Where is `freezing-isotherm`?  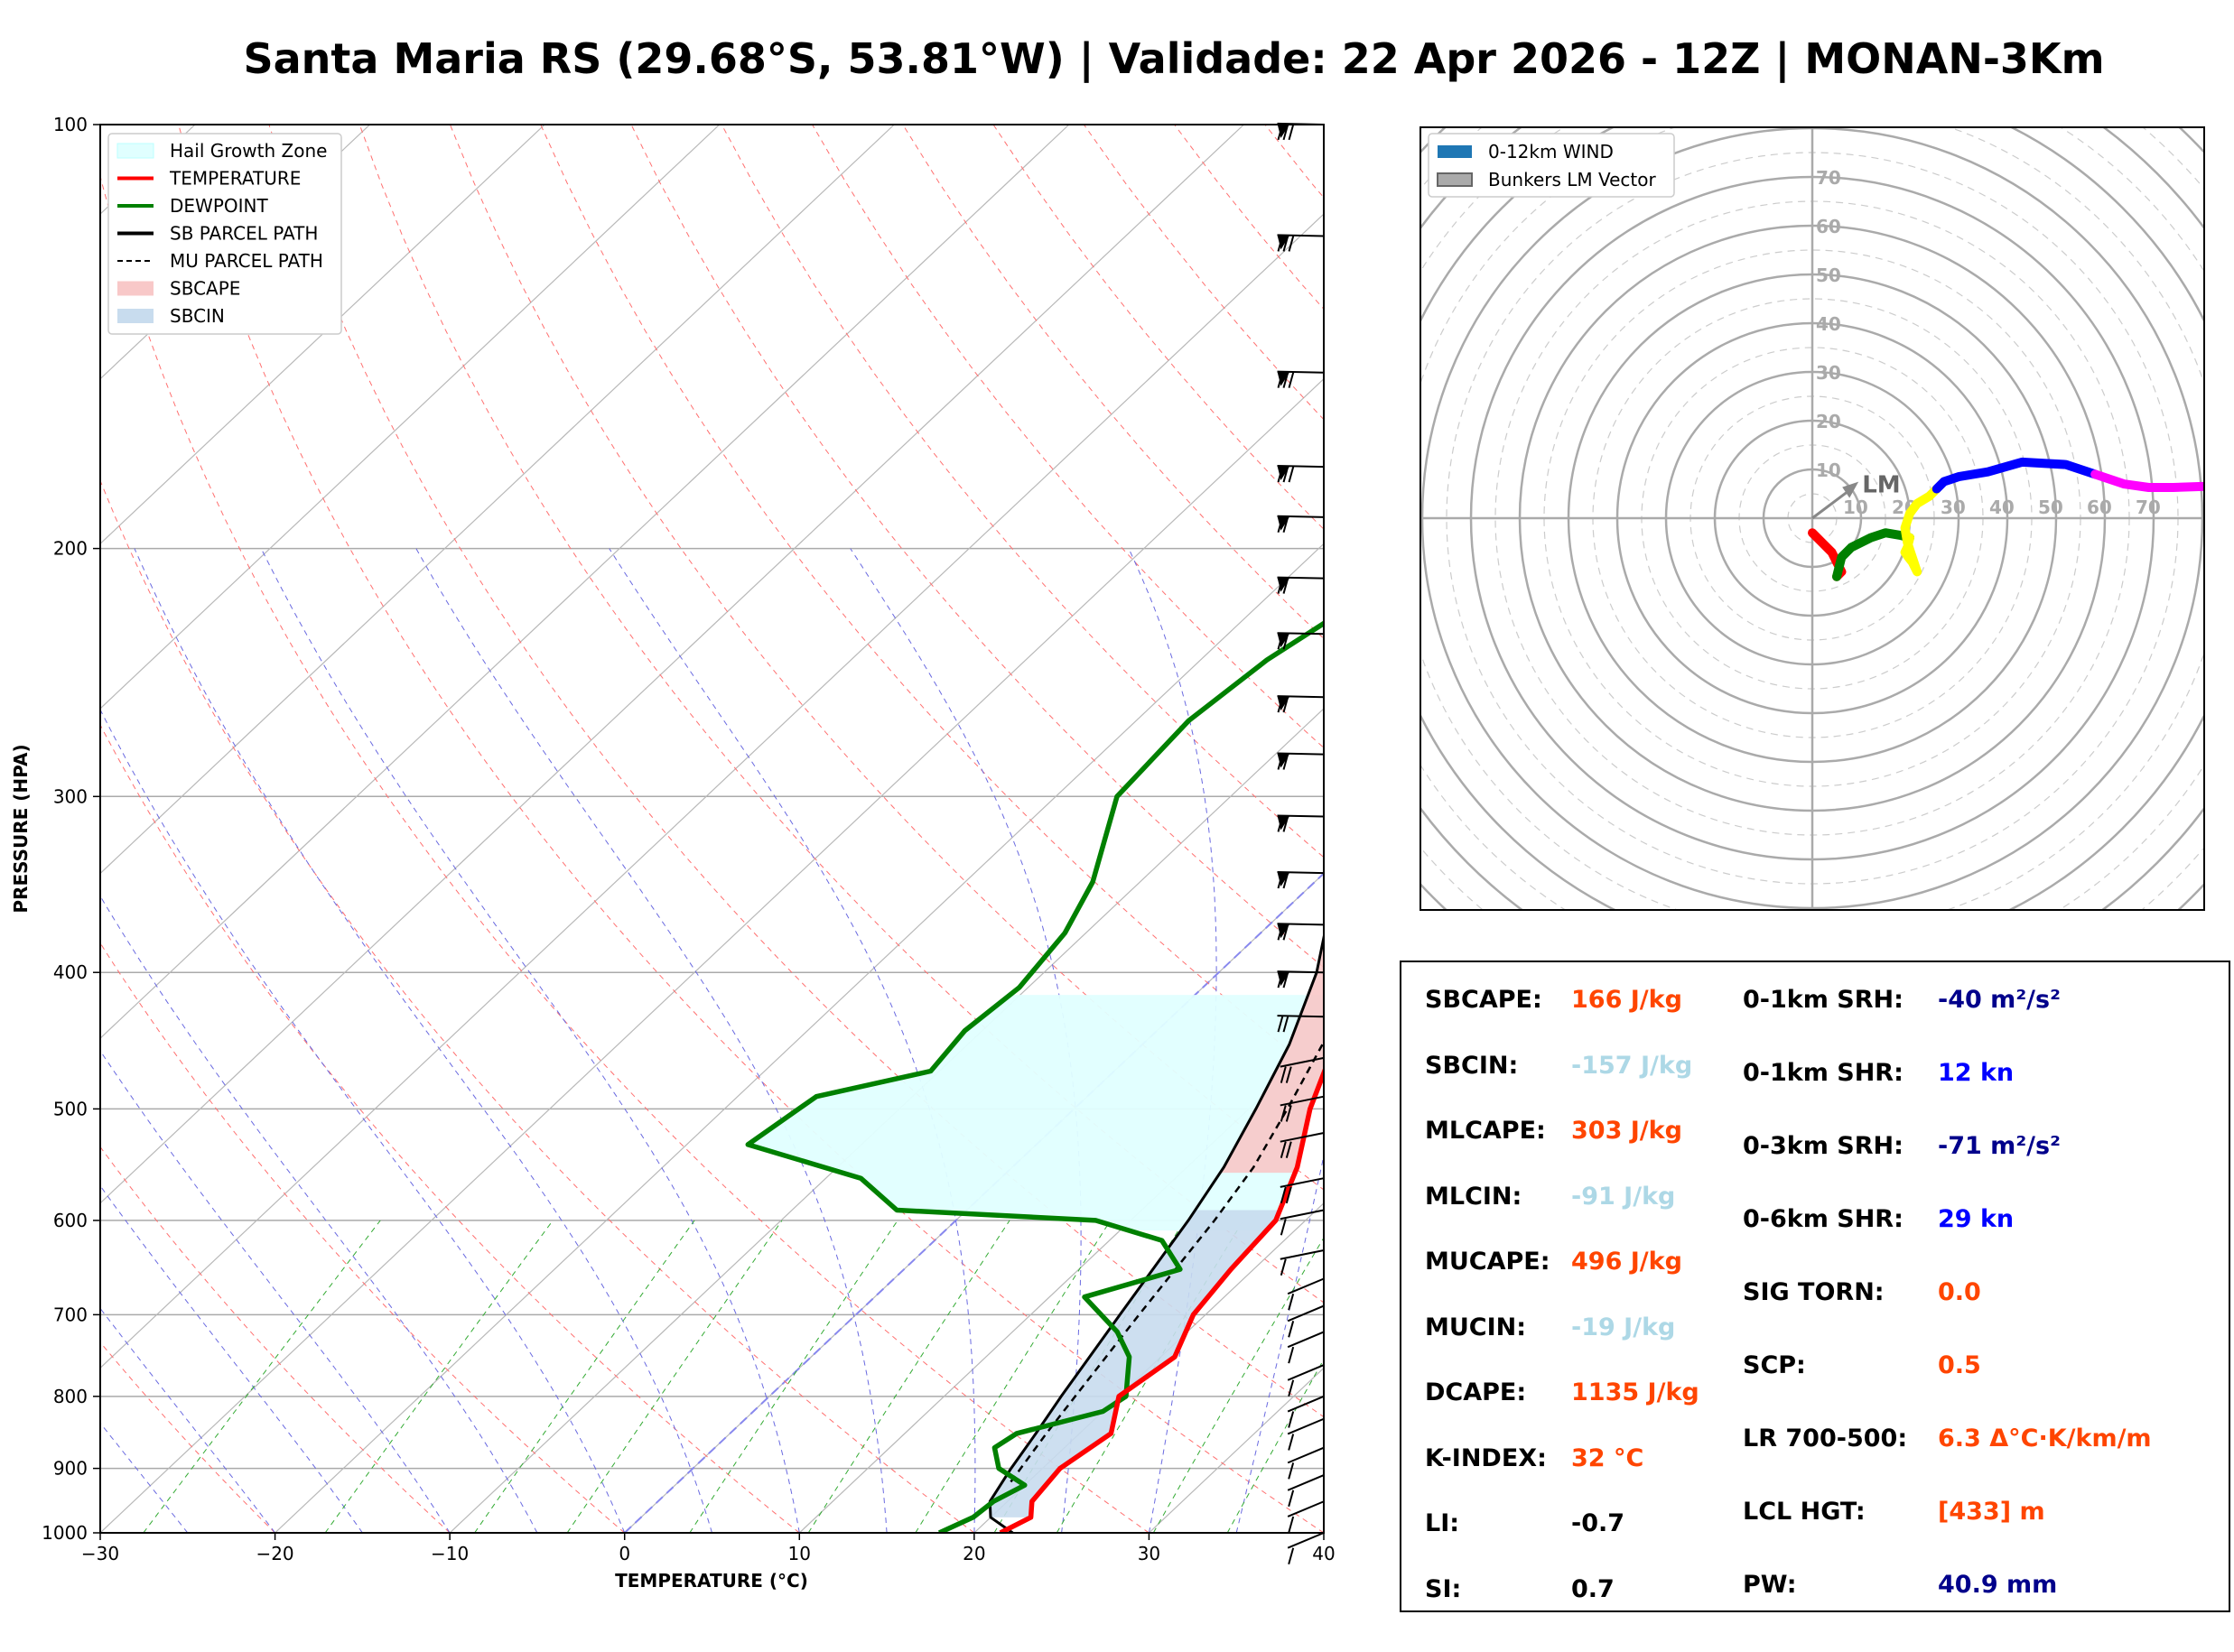 freezing-isotherm is located at coordinates (974, 1202).